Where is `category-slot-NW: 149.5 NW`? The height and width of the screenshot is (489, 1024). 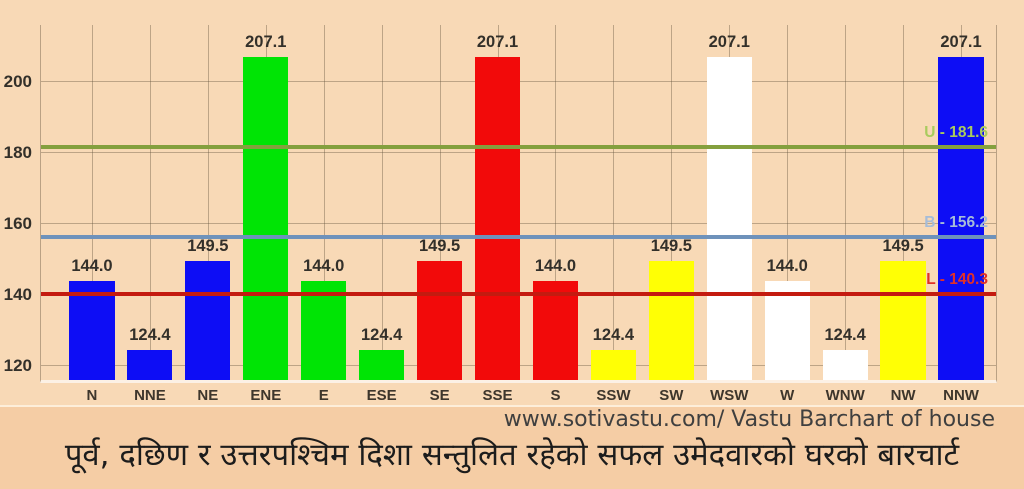
category-slot-NW: 149.5 NW is located at coordinates (903, 214).